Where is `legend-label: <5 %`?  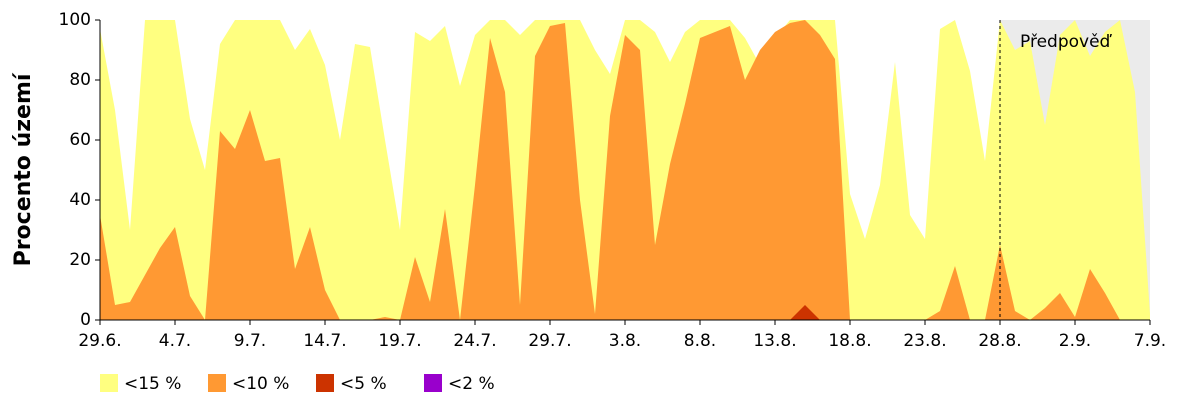 legend-label: <5 % is located at coordinates (363, 384).